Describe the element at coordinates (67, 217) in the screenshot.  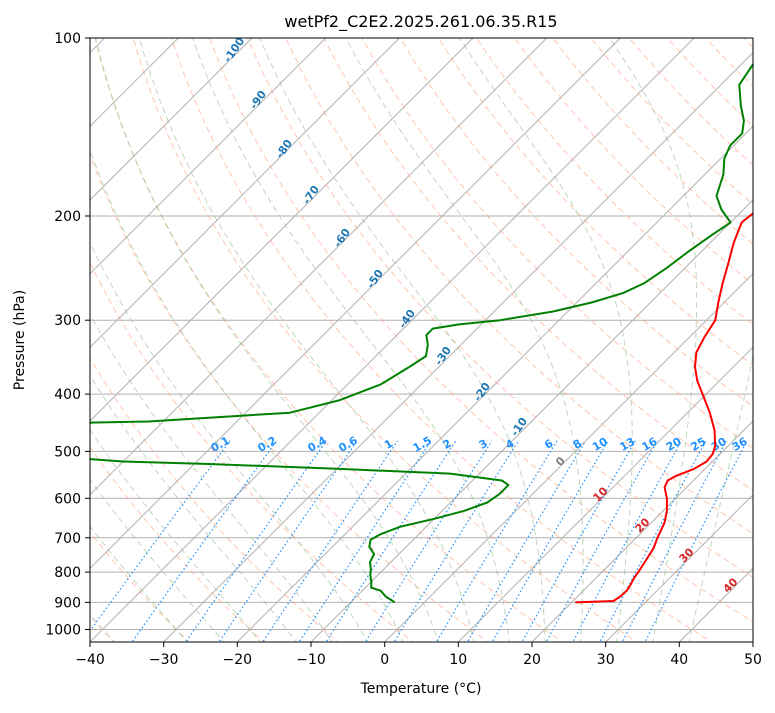
I see `y-tick-label: 200` at that location.